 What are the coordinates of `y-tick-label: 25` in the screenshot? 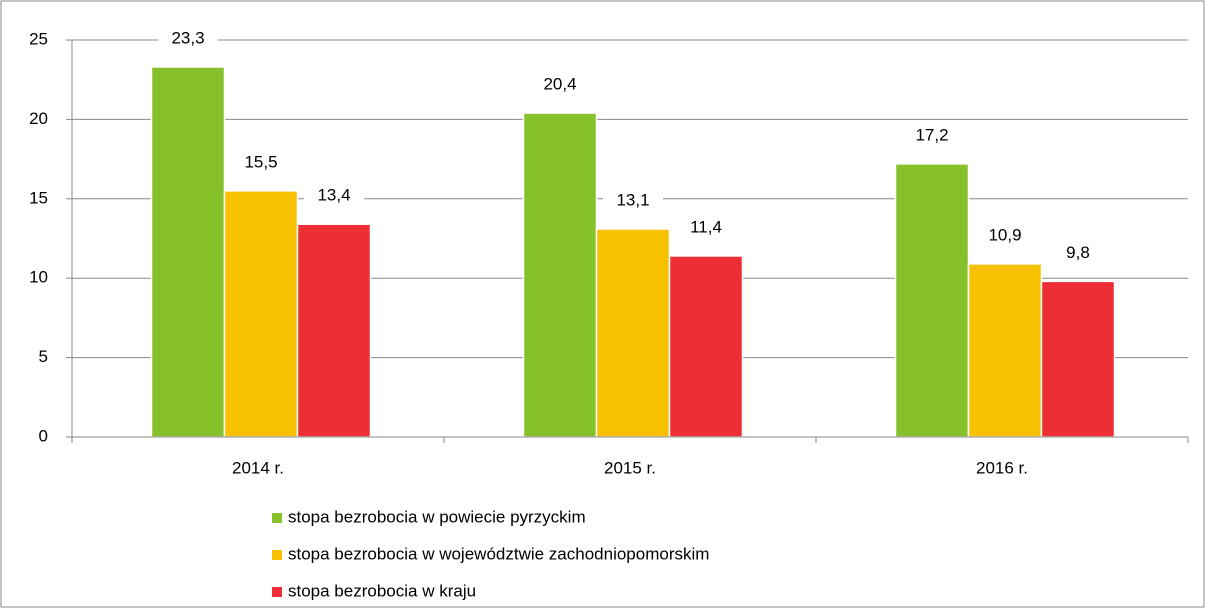 It's located at (38, 38).